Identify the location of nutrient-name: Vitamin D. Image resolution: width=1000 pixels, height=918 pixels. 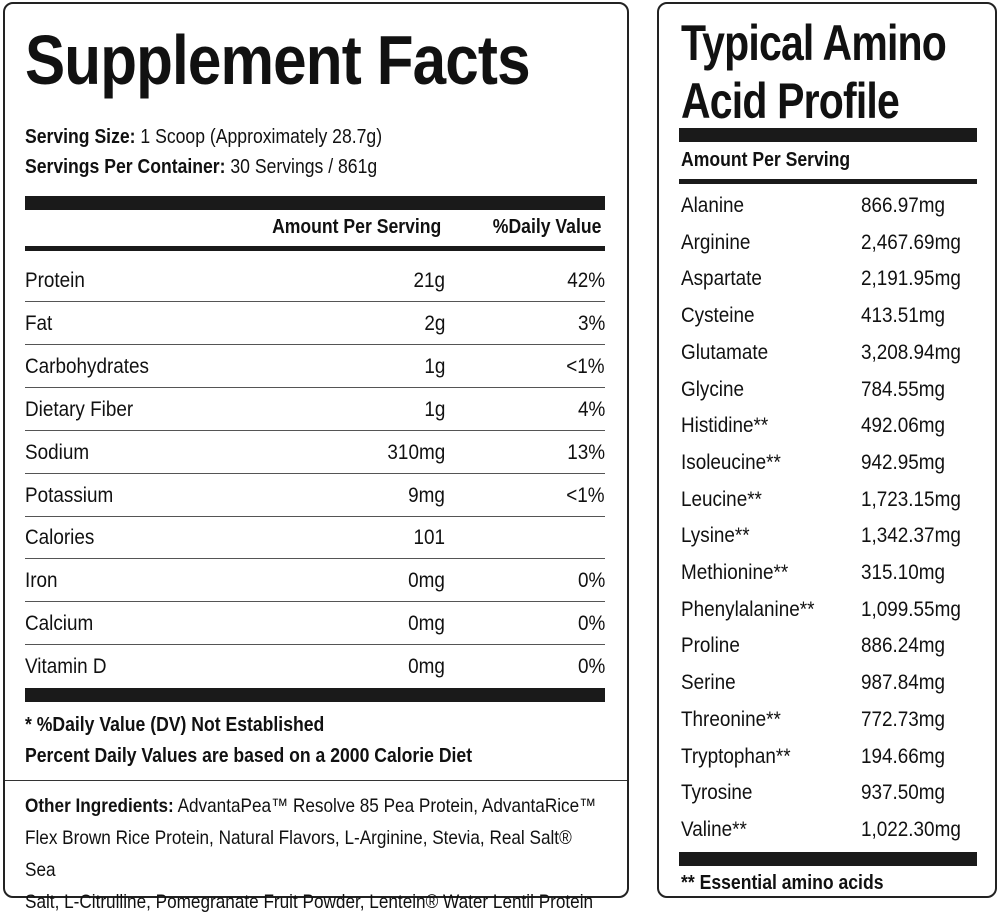
(66, 667).